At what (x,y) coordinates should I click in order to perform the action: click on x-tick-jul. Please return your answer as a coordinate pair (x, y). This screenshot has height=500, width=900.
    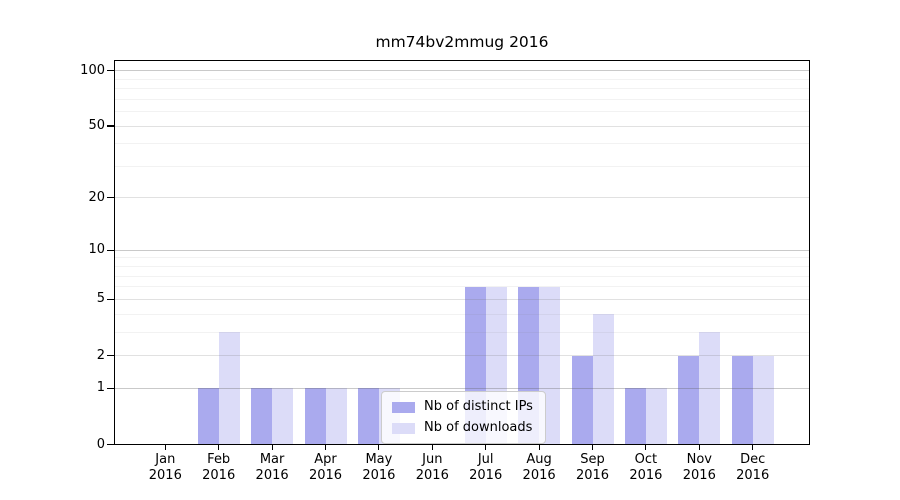
    Looking at the image, I should click on (486, 447).